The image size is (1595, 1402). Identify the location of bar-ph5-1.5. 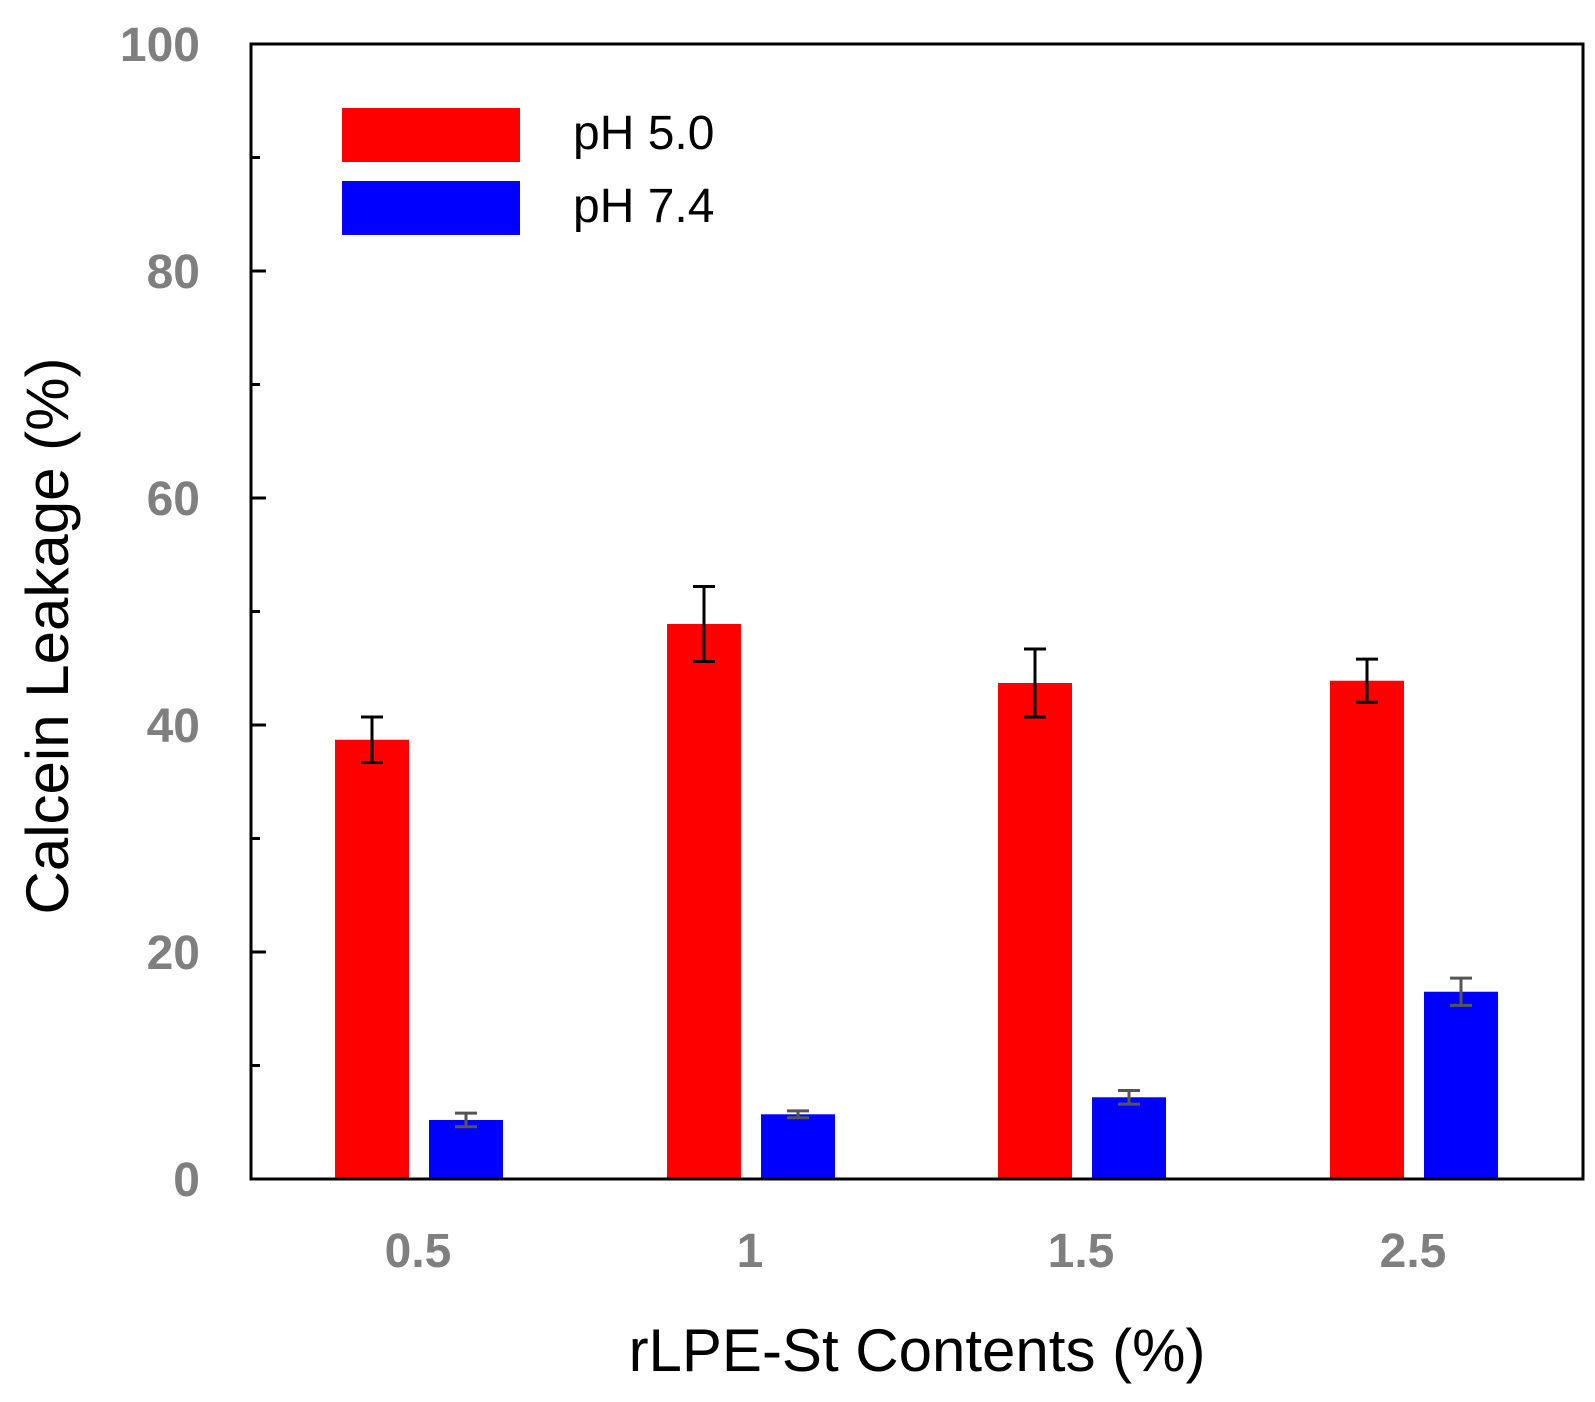
(1035, 931).